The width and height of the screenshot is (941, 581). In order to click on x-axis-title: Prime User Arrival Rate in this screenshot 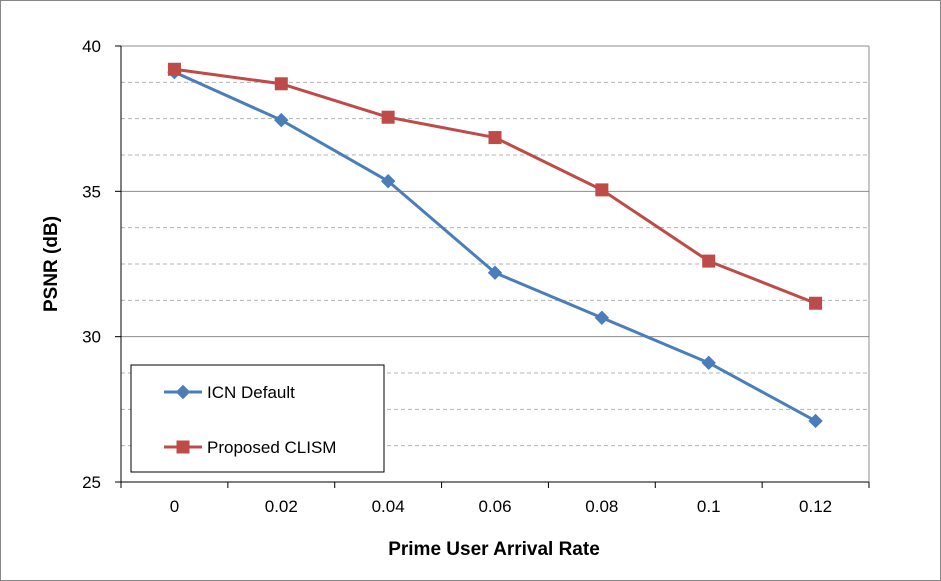, I will do `click(494, 549)`.